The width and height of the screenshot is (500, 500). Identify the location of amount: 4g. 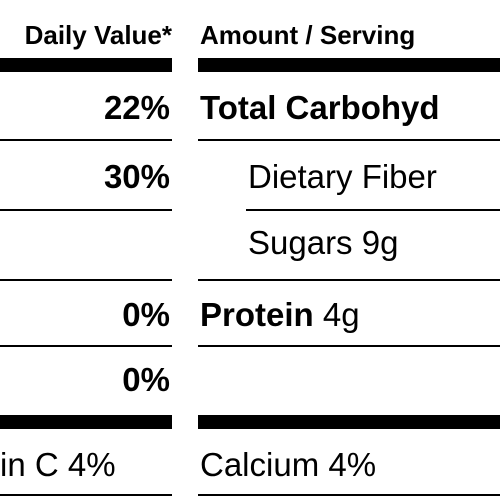
(341, 314).